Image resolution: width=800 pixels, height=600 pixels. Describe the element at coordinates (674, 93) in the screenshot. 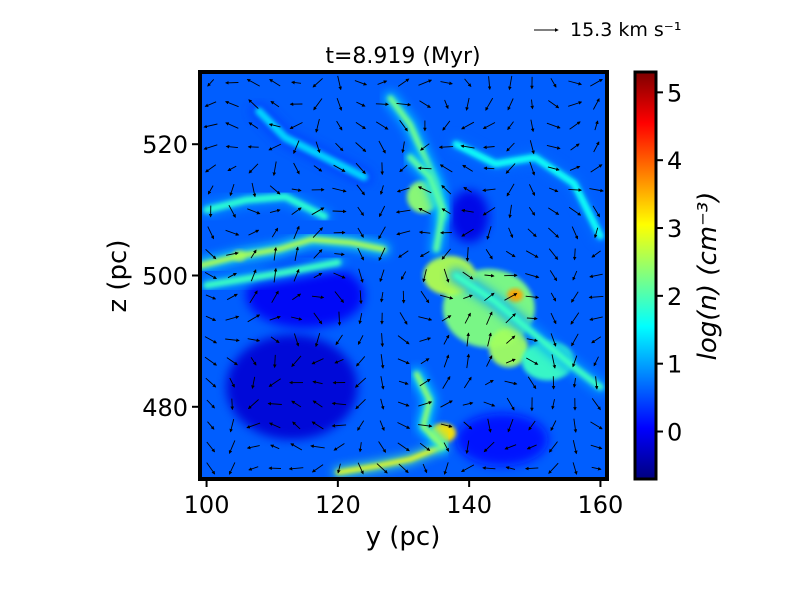

I see `colorbar-tick-label: 5` at that location.